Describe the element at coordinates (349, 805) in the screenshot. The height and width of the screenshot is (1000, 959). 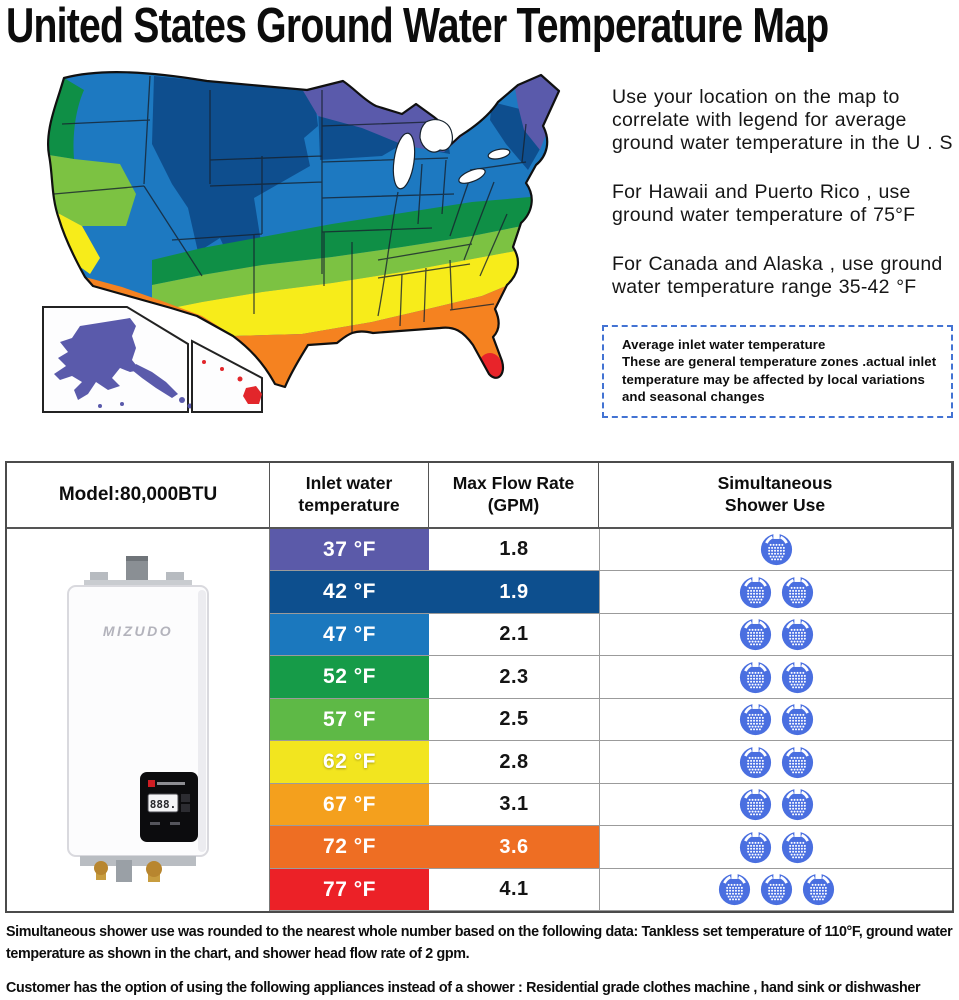
I see `inlet-temp-cell: 67 °F` at that location.